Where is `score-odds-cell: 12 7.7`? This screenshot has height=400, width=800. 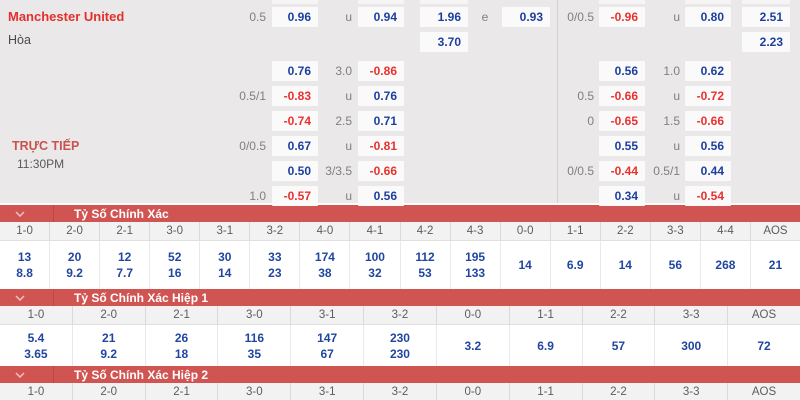 score-odds-cell: 12 7.7 is located at coordinates (124, 265).